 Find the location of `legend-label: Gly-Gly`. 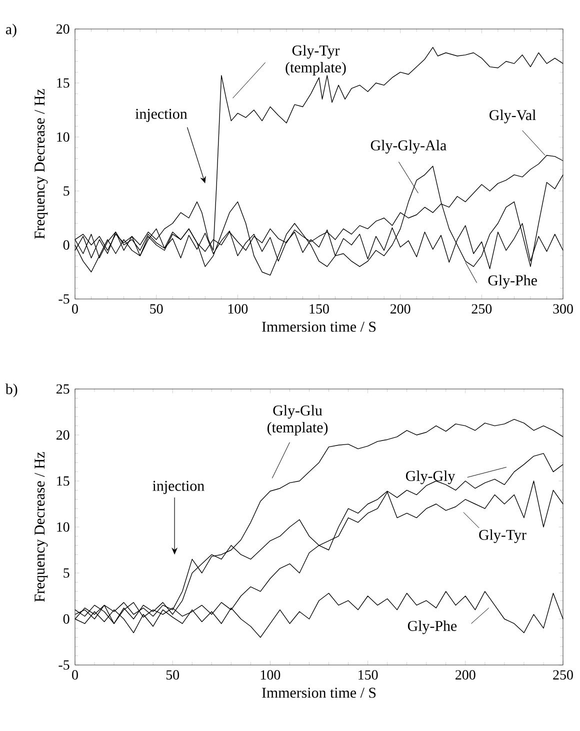

legend-label: Gly-Gly is located at coordinates (431, 477).